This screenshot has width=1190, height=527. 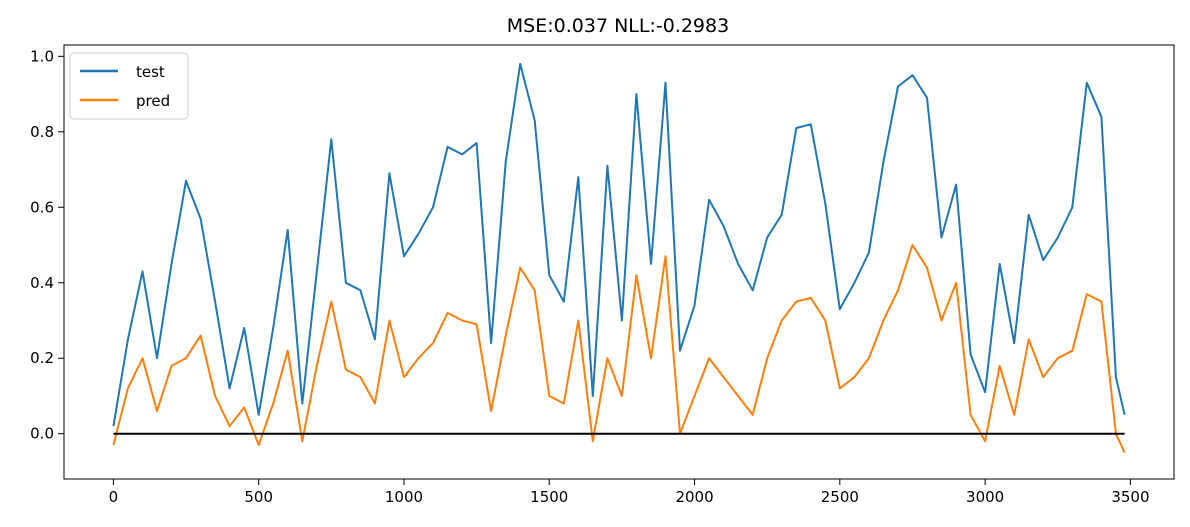 What do you see at coordinates (114, 497) in the screenshot?
I see `x-tick-label: 0` at bounding box center [114, 497].